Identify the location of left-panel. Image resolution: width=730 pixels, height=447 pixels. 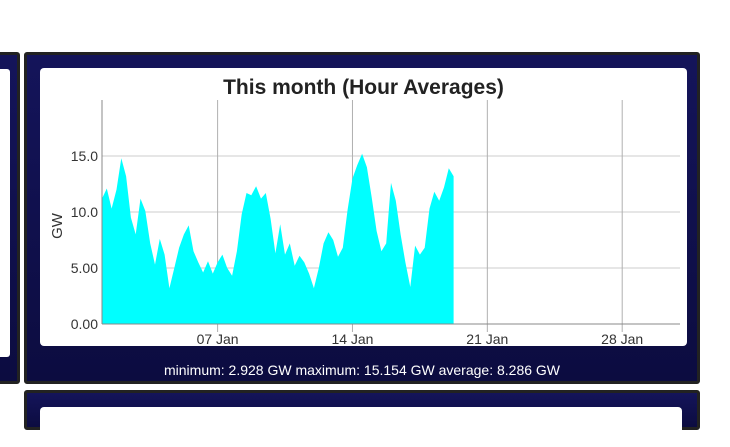
(10, 218).